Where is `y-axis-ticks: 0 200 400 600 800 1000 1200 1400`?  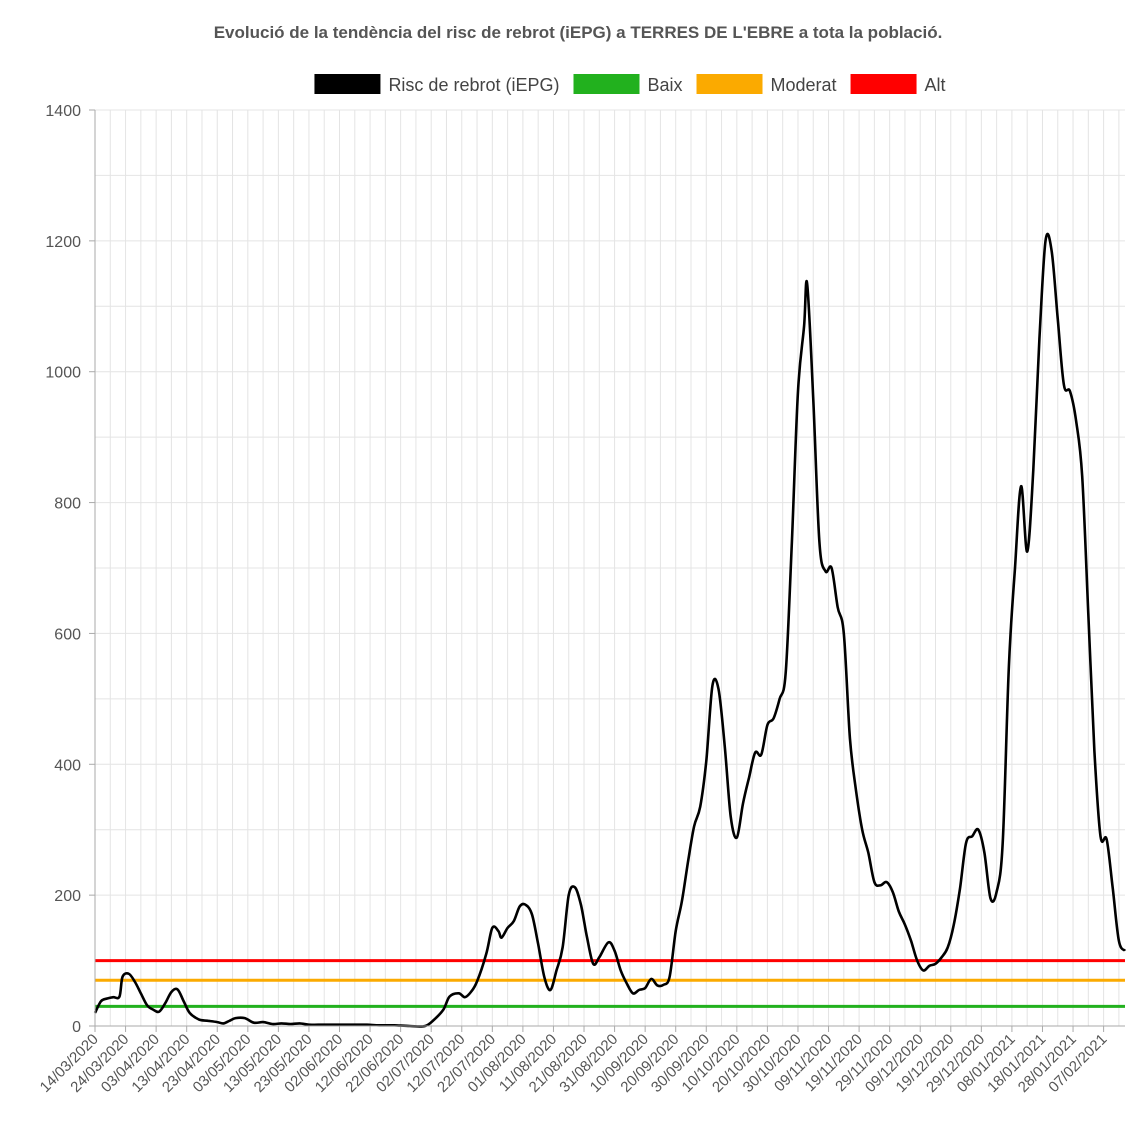 y-axis-ticks: 0 200 400 600 800 1000 1200 1400 is located at coordinates (70, 569).